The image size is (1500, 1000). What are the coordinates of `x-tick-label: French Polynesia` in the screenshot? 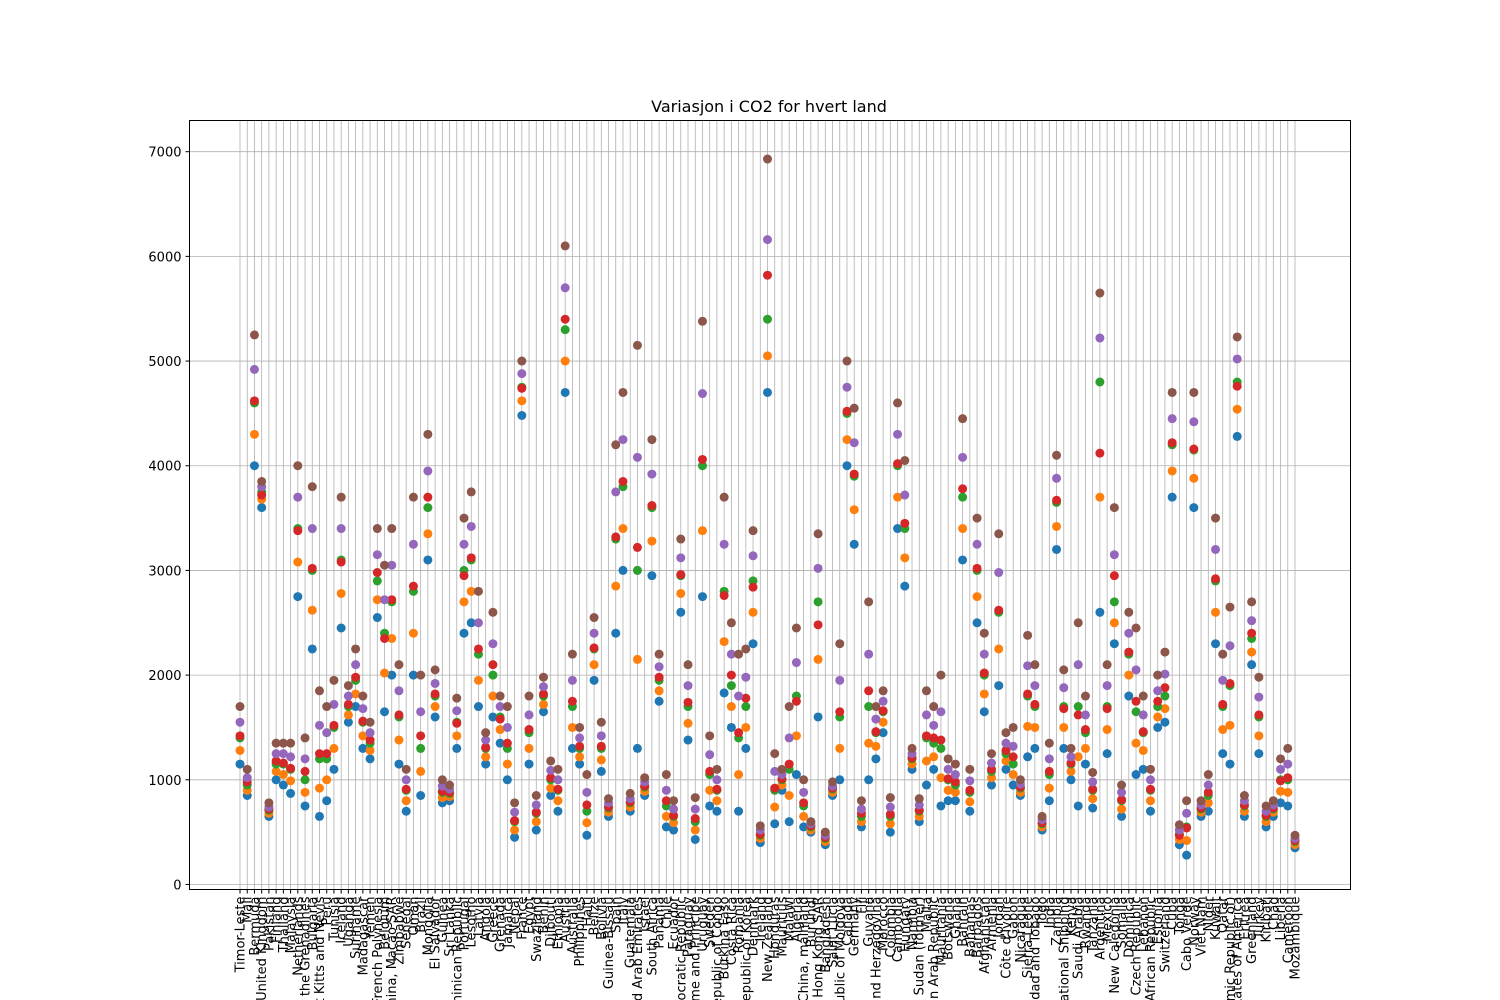 It's located at (378, 948).